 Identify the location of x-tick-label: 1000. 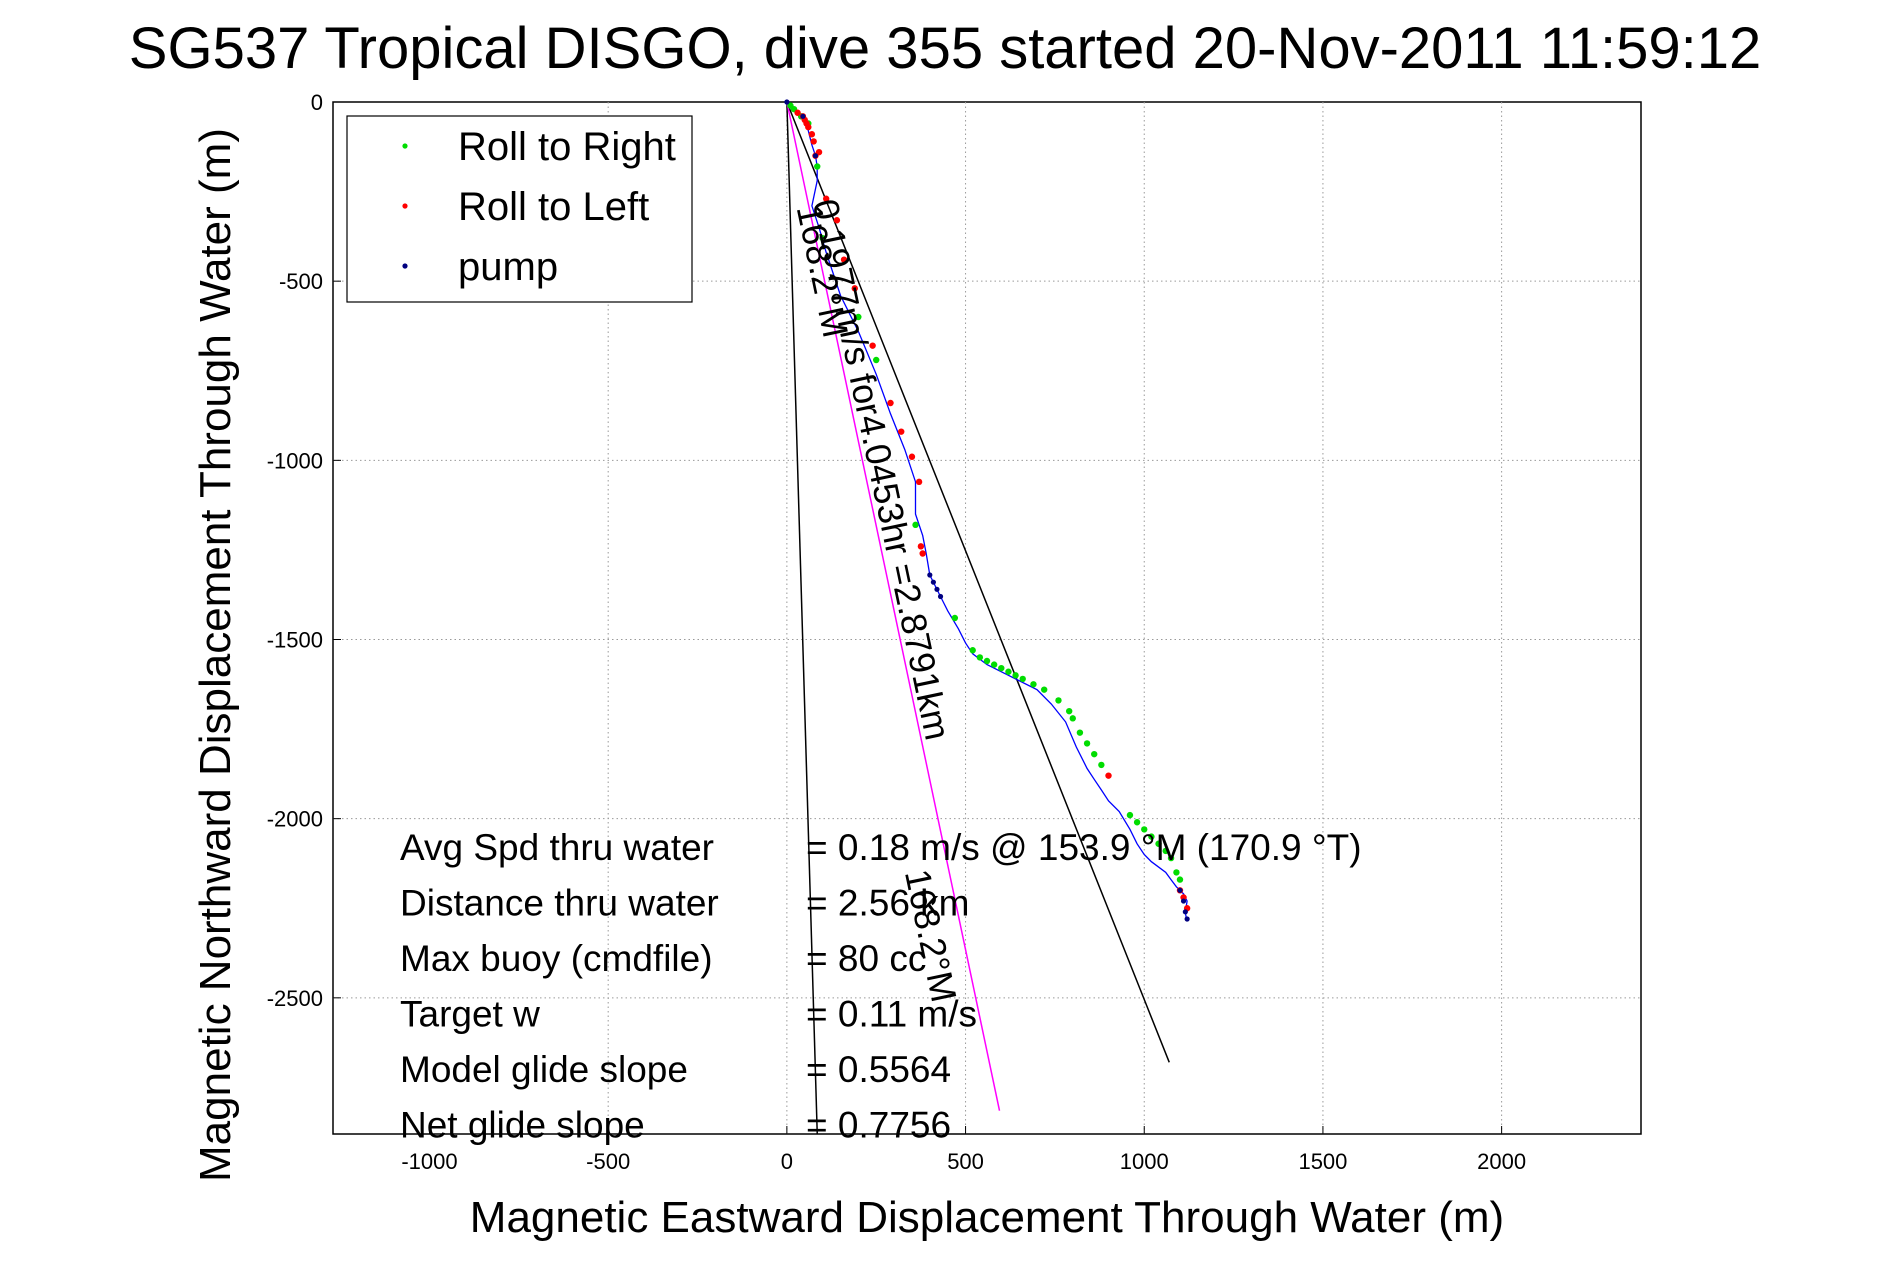
(1144, 1161).